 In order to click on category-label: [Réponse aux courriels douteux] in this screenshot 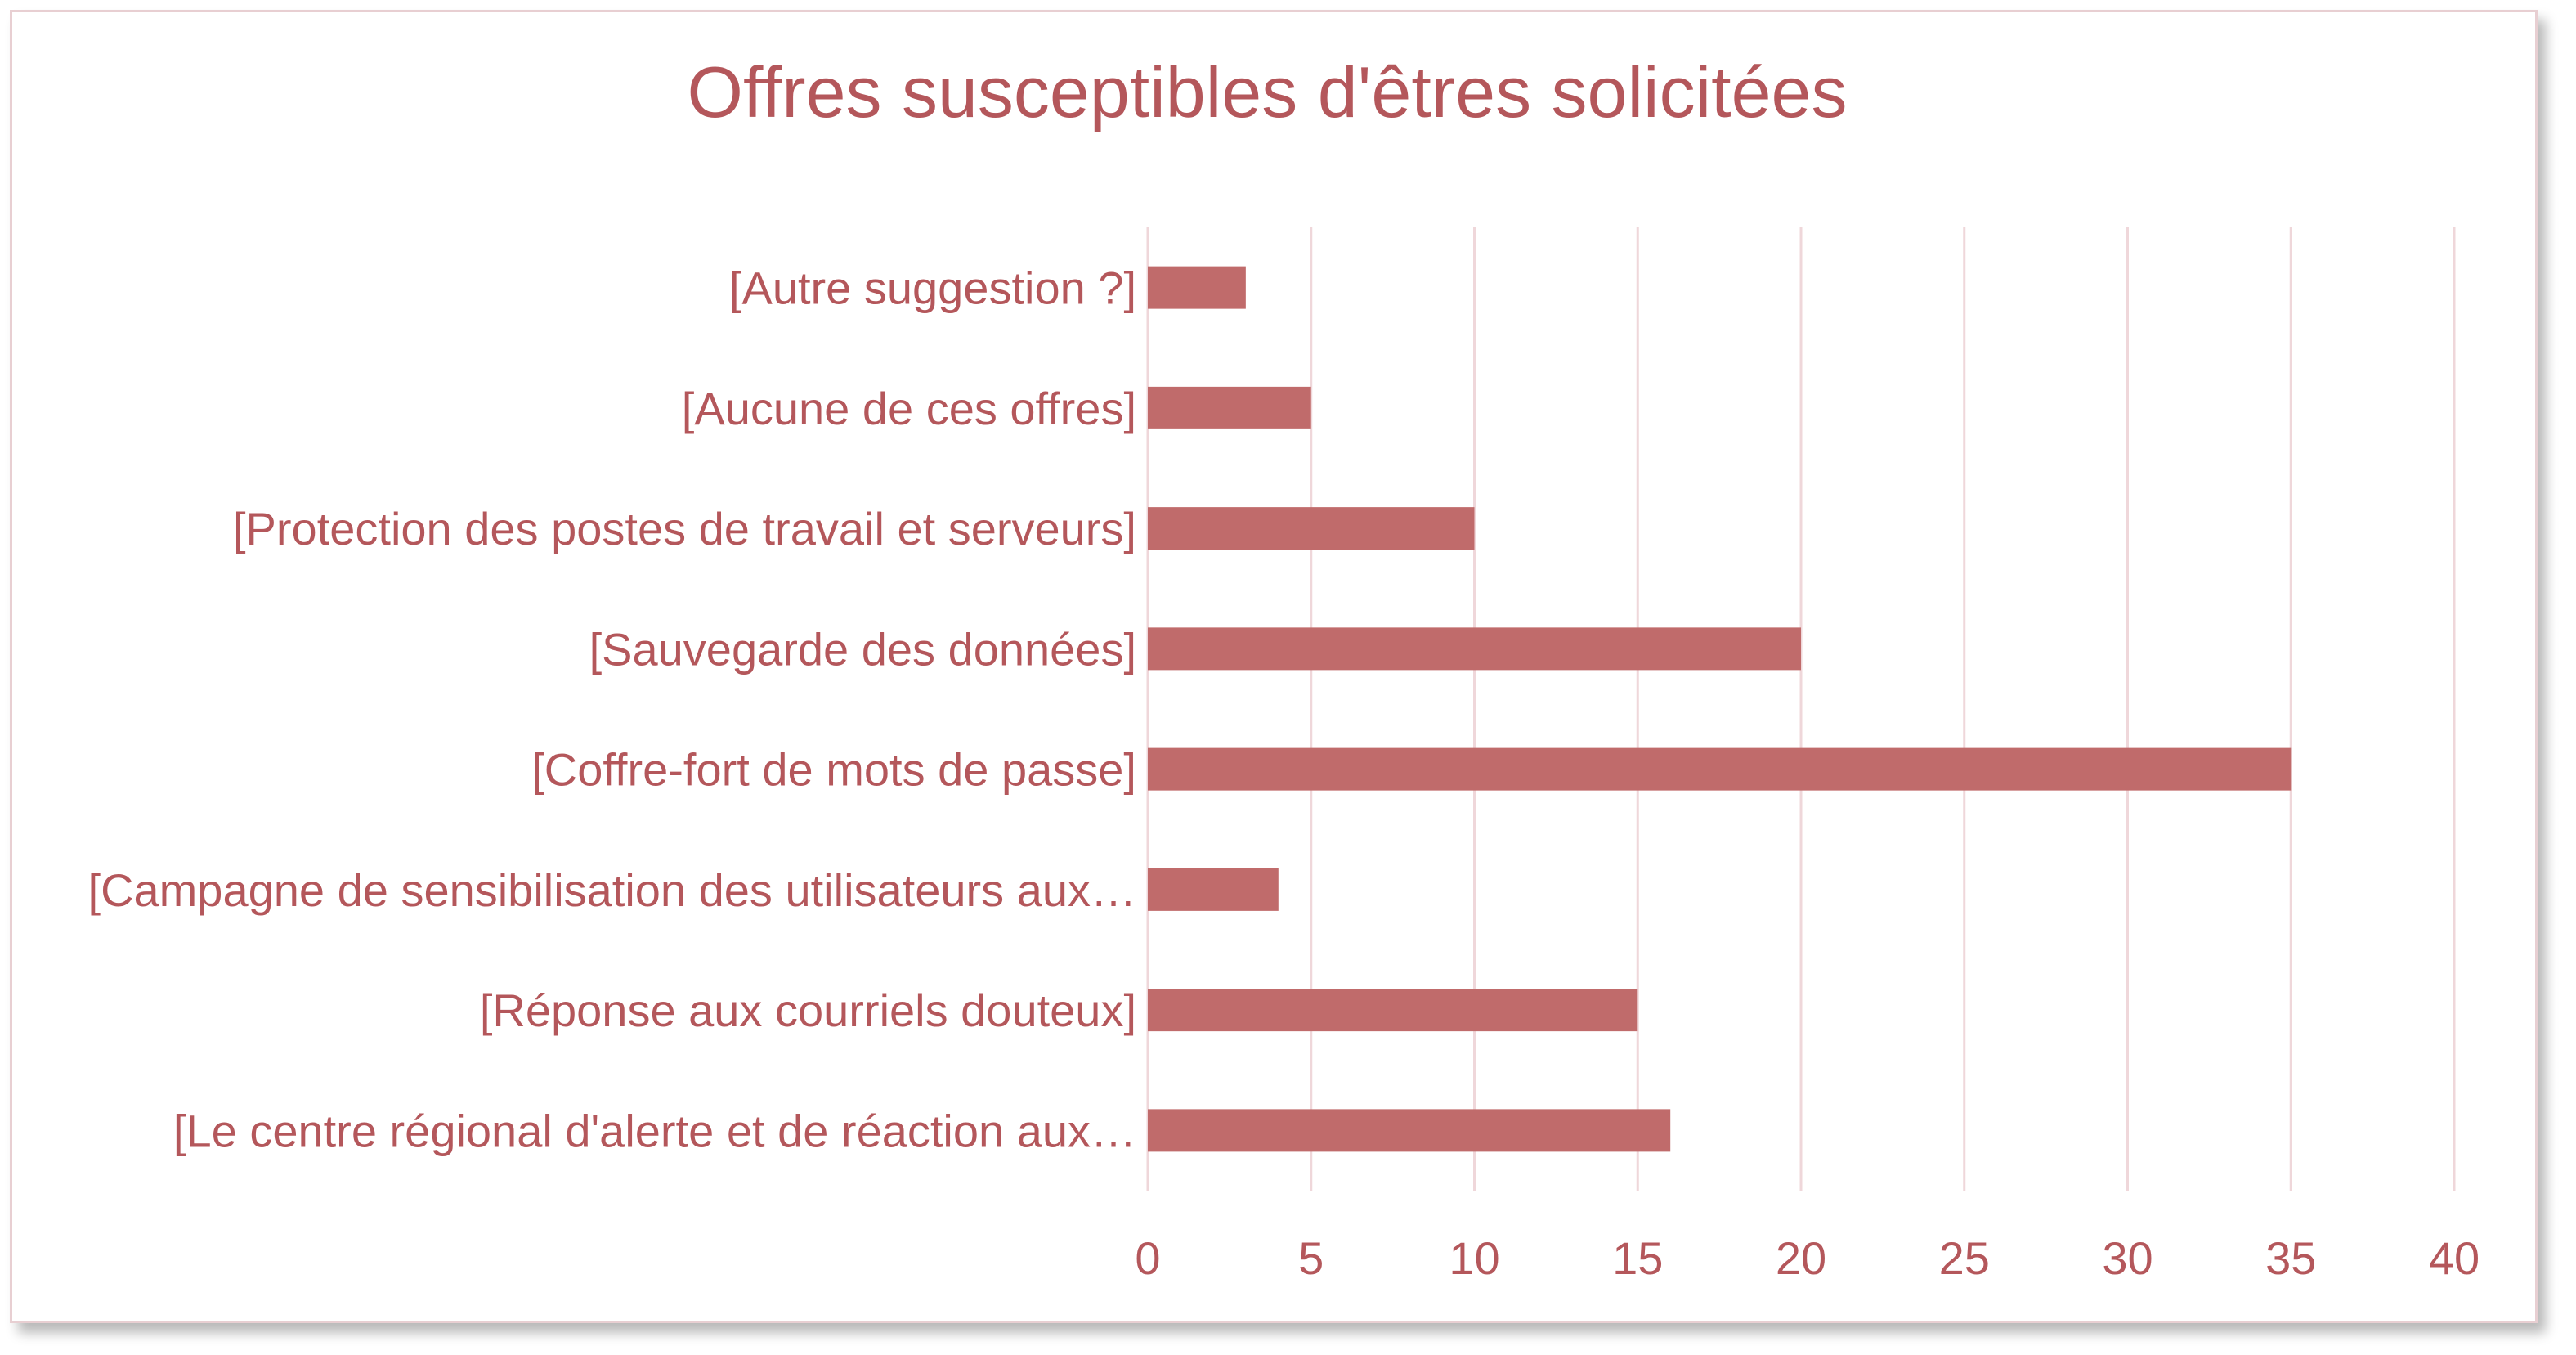, I will do `click(808, 1011)`.